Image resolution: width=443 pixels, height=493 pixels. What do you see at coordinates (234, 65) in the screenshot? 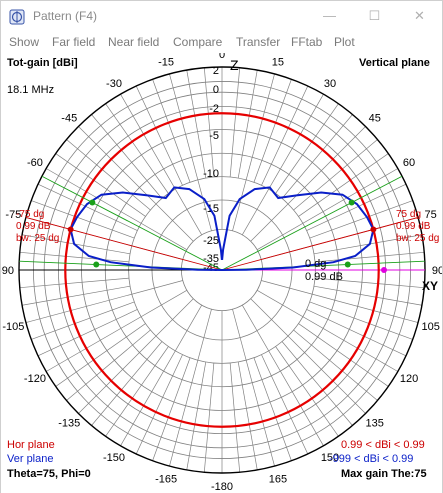
I see `z-axis-label: Z` at bounding box center [234, 65].